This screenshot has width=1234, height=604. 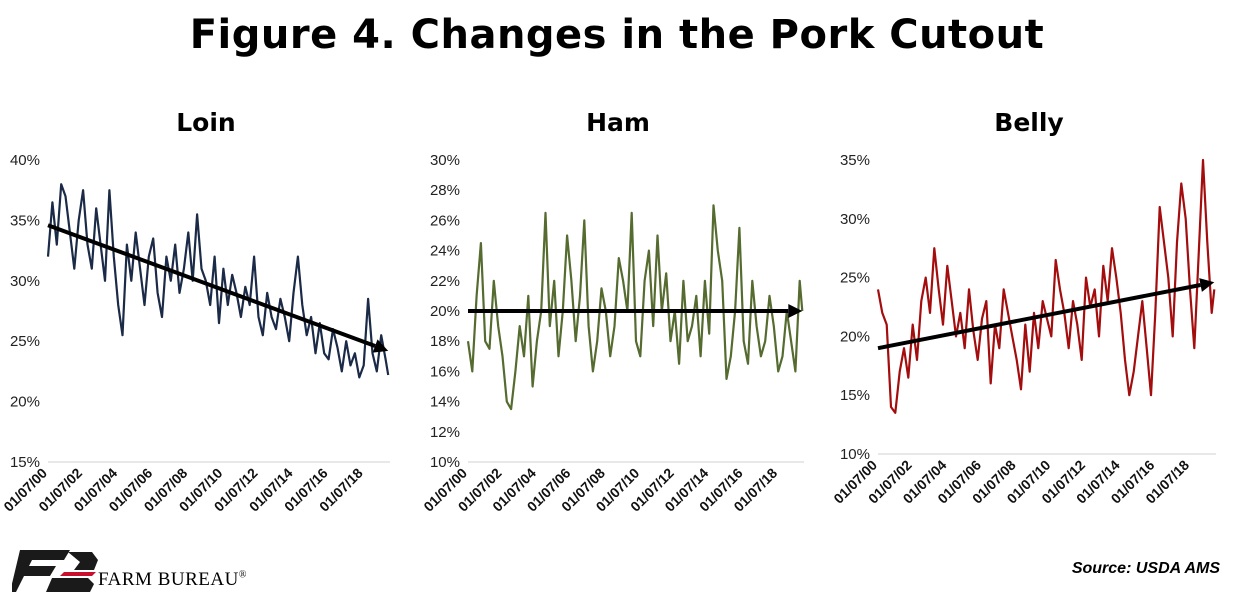 What do you see at coordinates (855, 395) in the screenshot?
I see `belly-y-tick-label: 15%` at bounding box center [855, 395].